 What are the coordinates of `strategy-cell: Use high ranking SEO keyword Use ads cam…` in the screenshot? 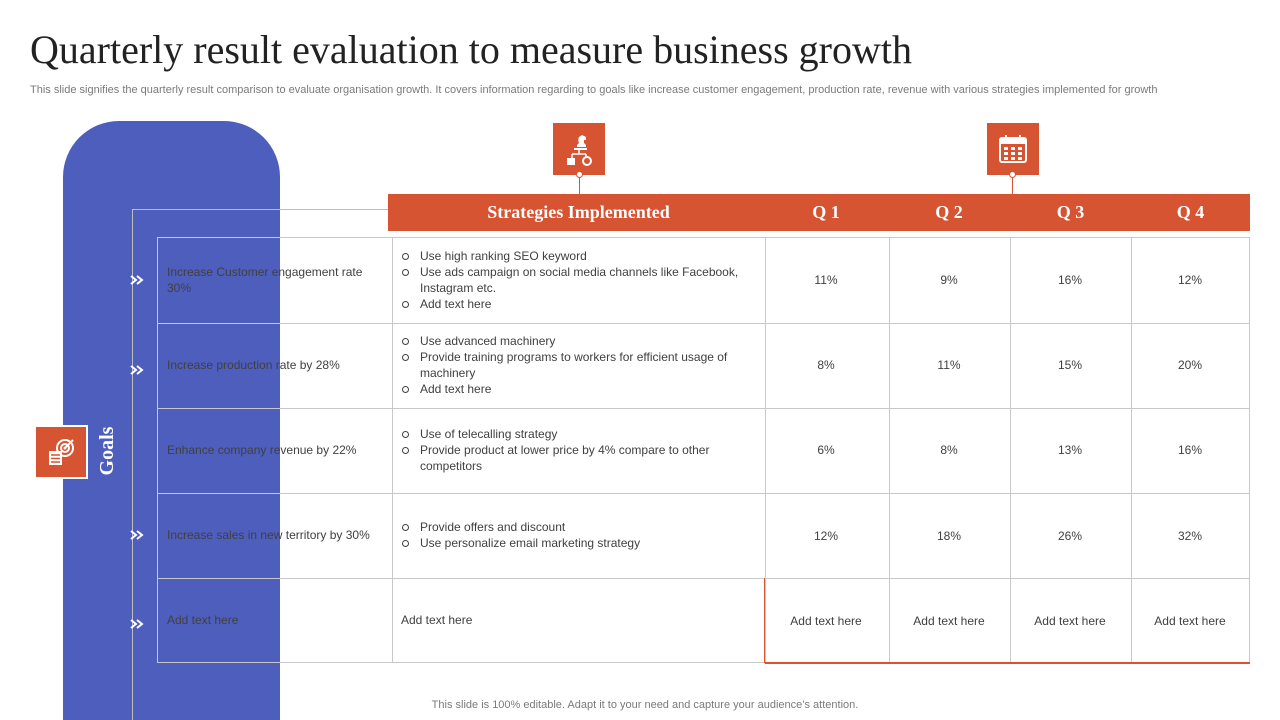 It's located at (578, 280).